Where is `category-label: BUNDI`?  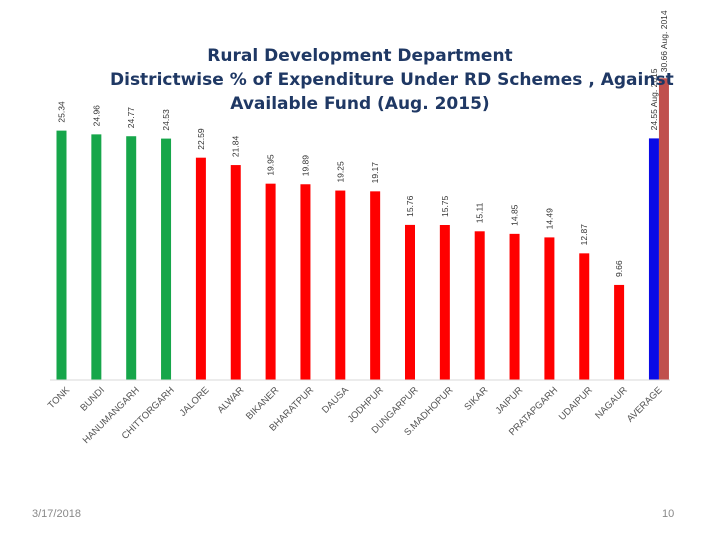 category-label: BUNDI is located at coordinates (92, 399).